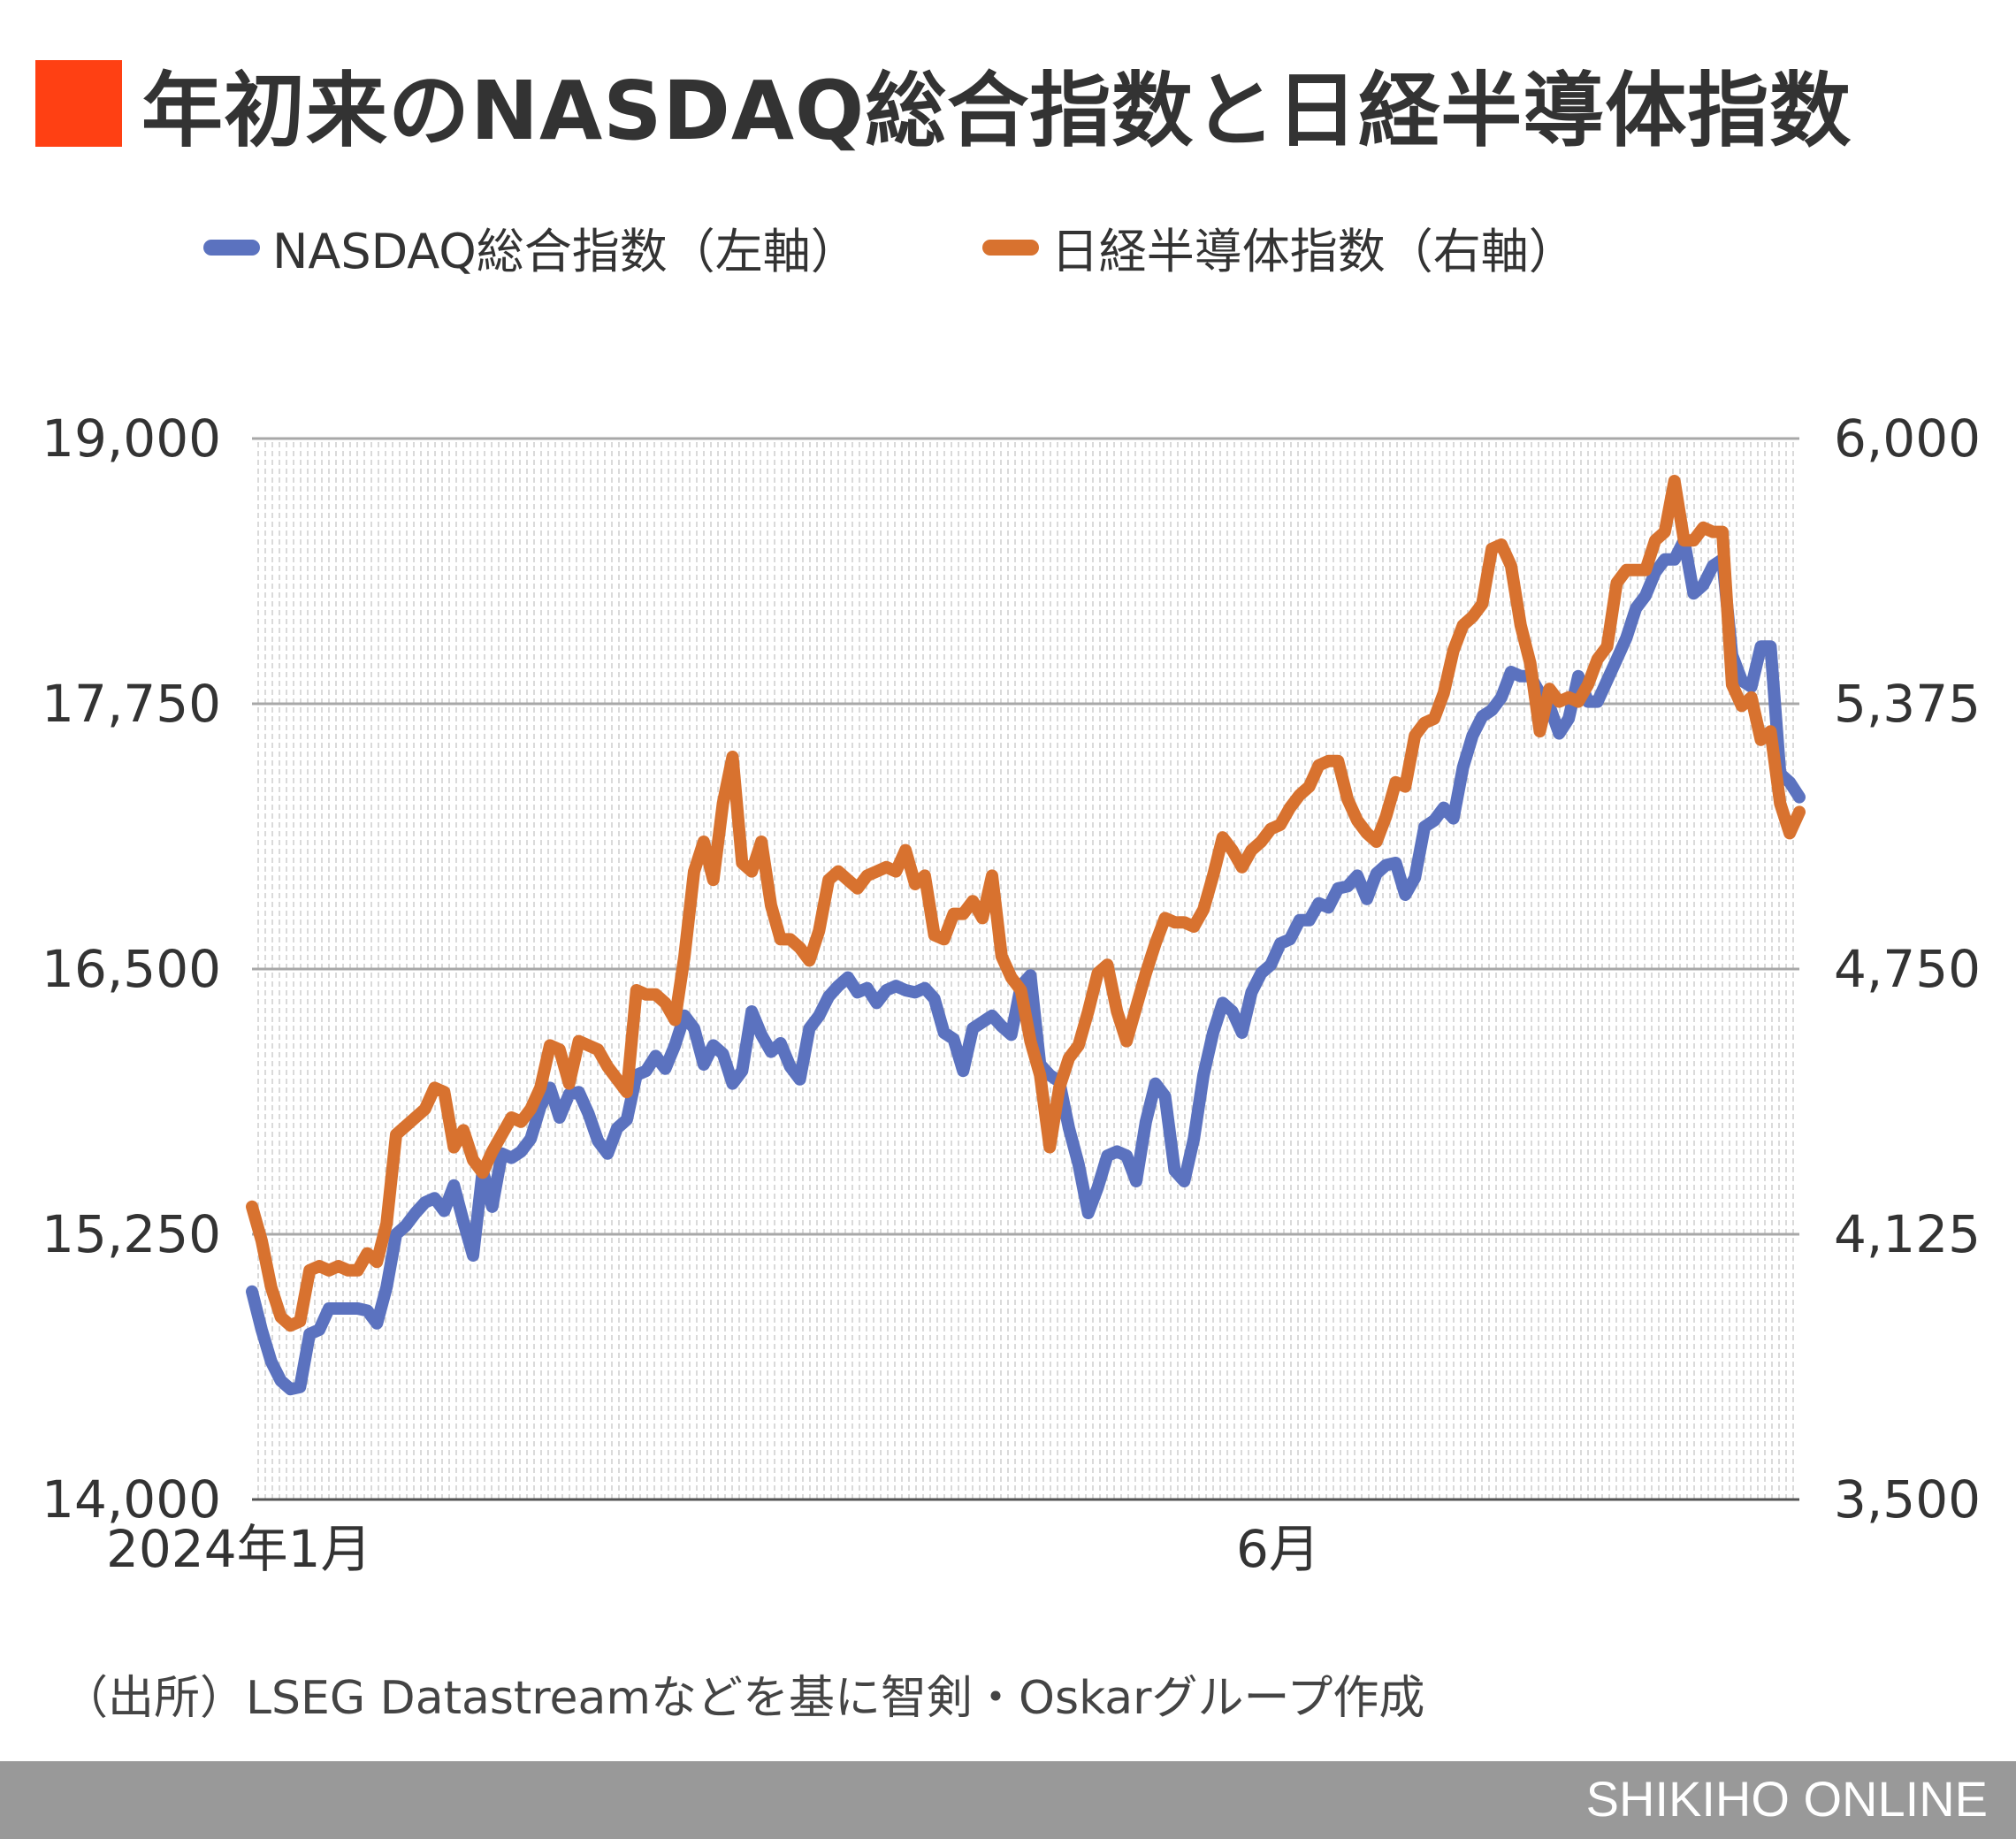  I want to click on right-tick-label: 5,375, so click(1907, 704).